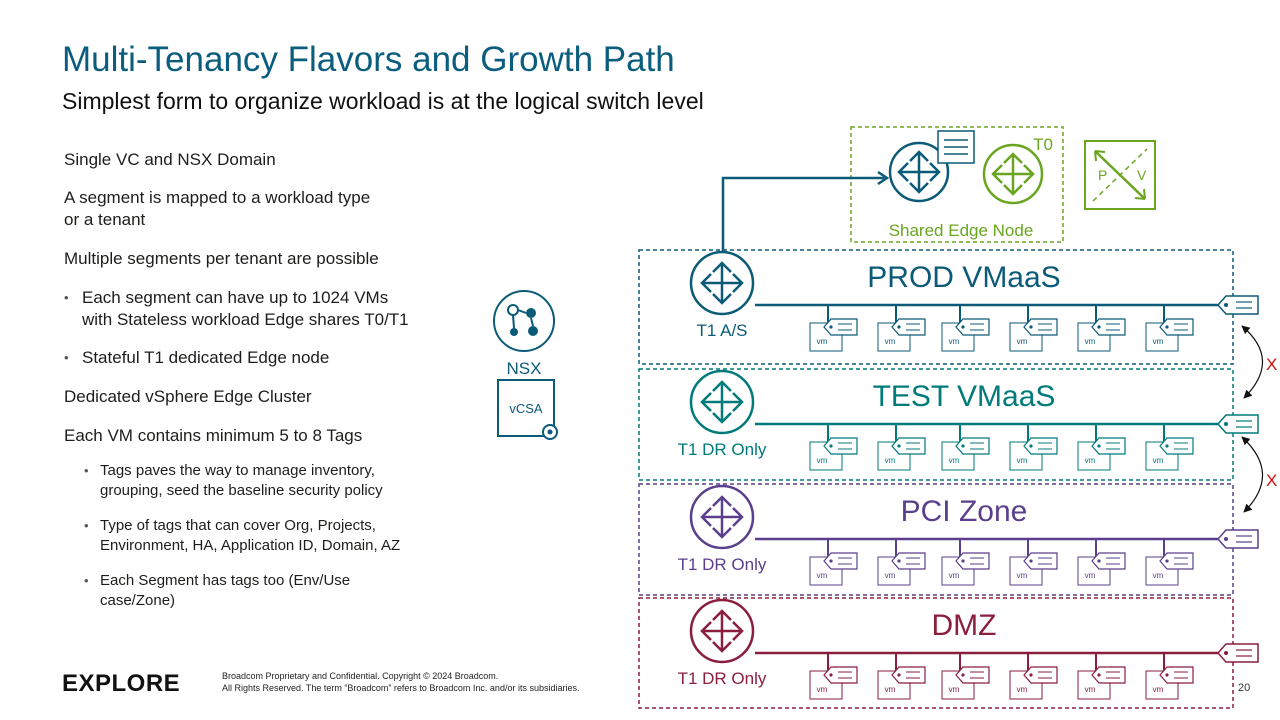 Image resolution: width=1280 pixels, height=720 pixels. I want to click on isolation-x-mark: X, so click(1271, 480).